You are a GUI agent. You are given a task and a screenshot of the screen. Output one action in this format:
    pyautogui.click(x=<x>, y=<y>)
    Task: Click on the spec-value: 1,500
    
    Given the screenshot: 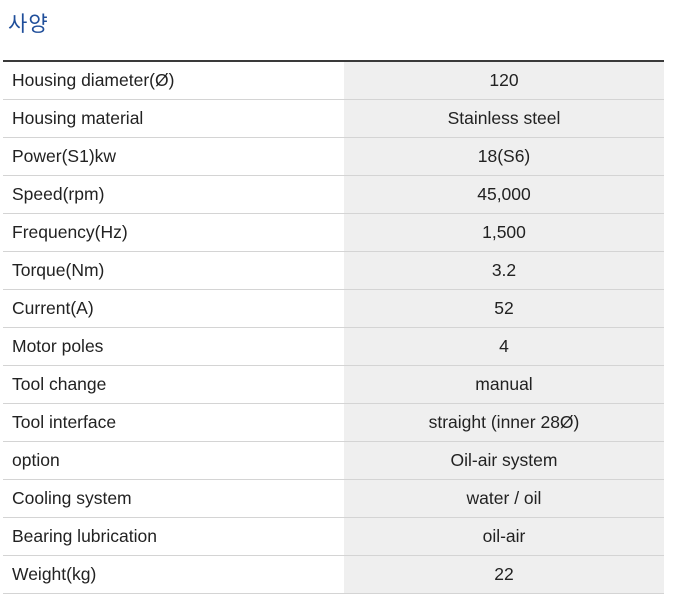 What is the action you would take?
    pyautogui.click(x=504, y=232)
    